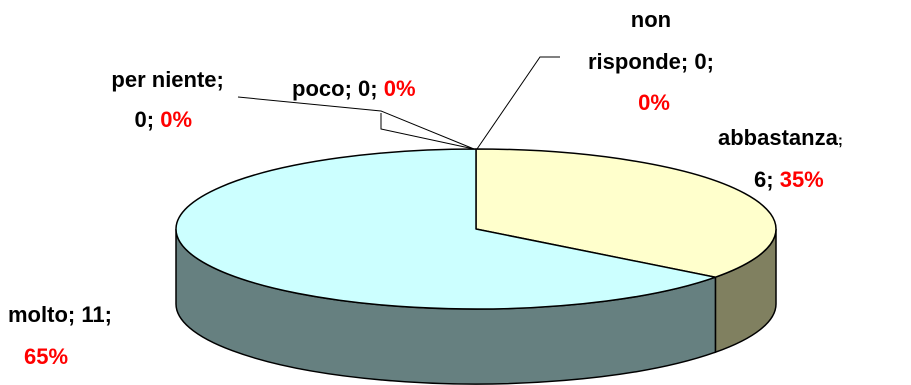 The image size is (911, 385). Describe the element at coordinates (46, 356) in the screenshot. I see `label-molto-percent: 65%` at that location.